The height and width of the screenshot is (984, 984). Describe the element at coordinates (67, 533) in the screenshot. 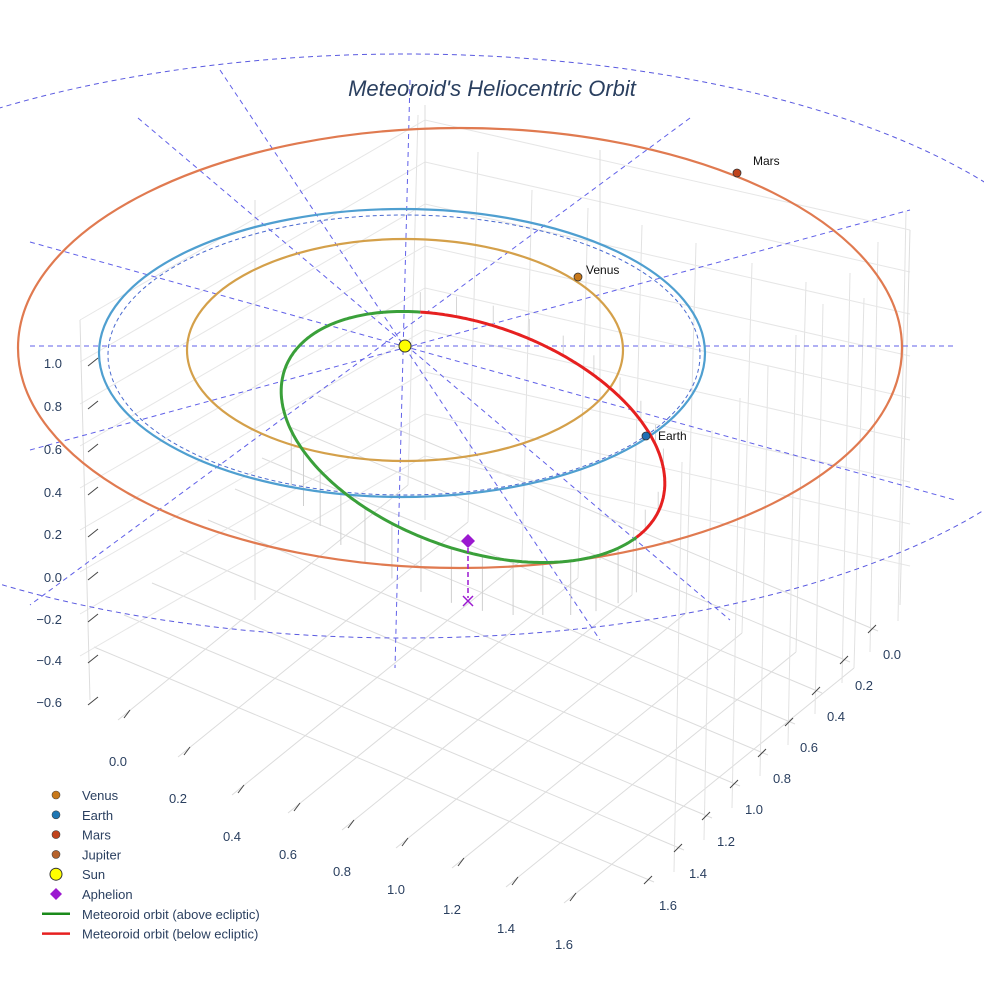

I see `z-axis-ticks: 1.0 0.8 0.6 0.4 0.2 0.0 −0.2 −0.4 −0.6` at that location.